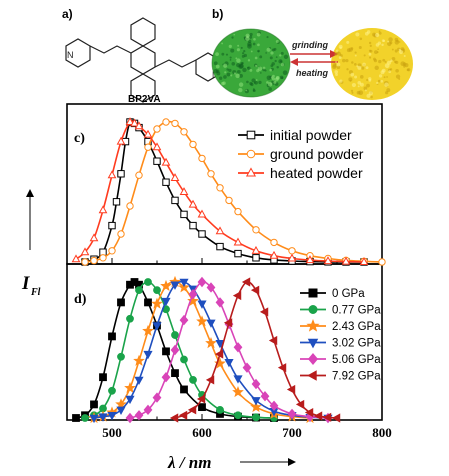 This screenshot has height=476, width=449. I want to click on legend-label: 0 GPa, so click(348, 294).